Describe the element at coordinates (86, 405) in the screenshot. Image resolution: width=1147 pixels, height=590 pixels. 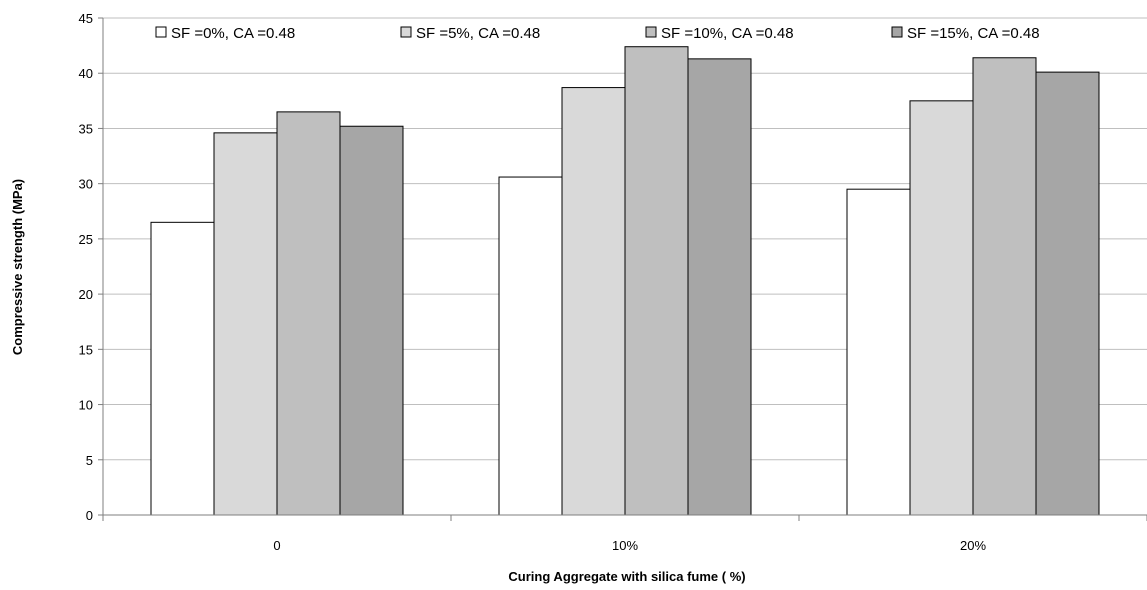
I see `y-tick-label: 10` at that location.